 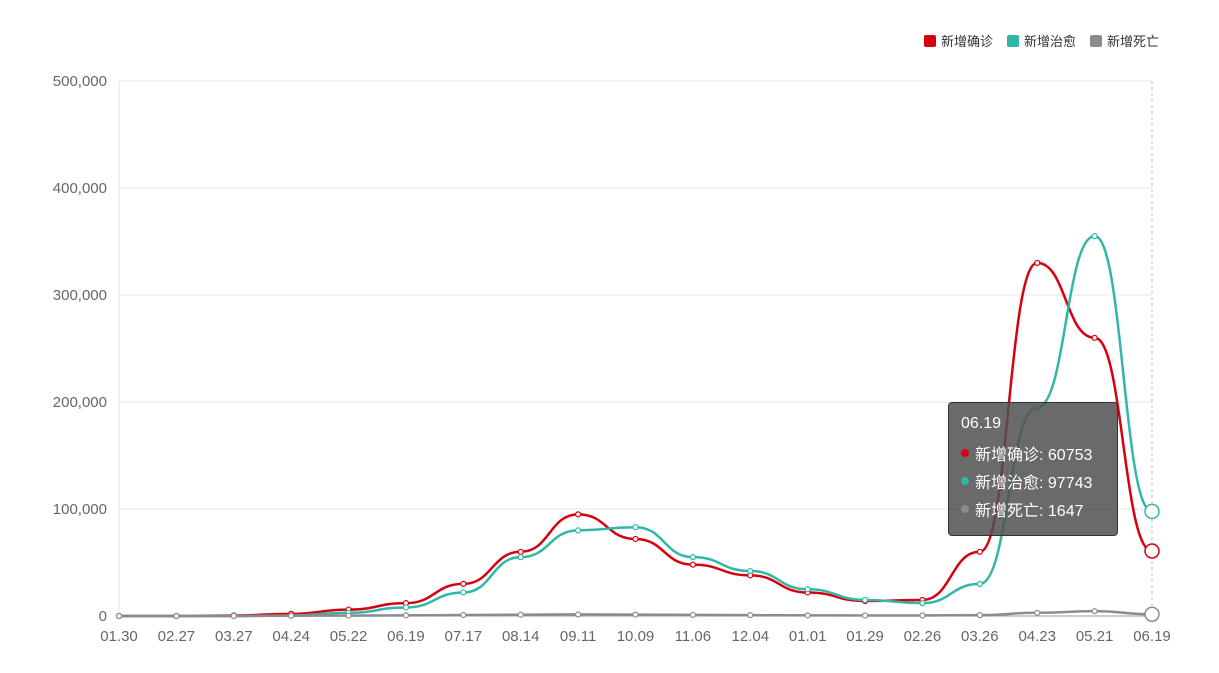 What do you see at coordinates (234, 636) in the screenshot?
I see `x-tick-label: 03.27` at bounding box center [234, 636].